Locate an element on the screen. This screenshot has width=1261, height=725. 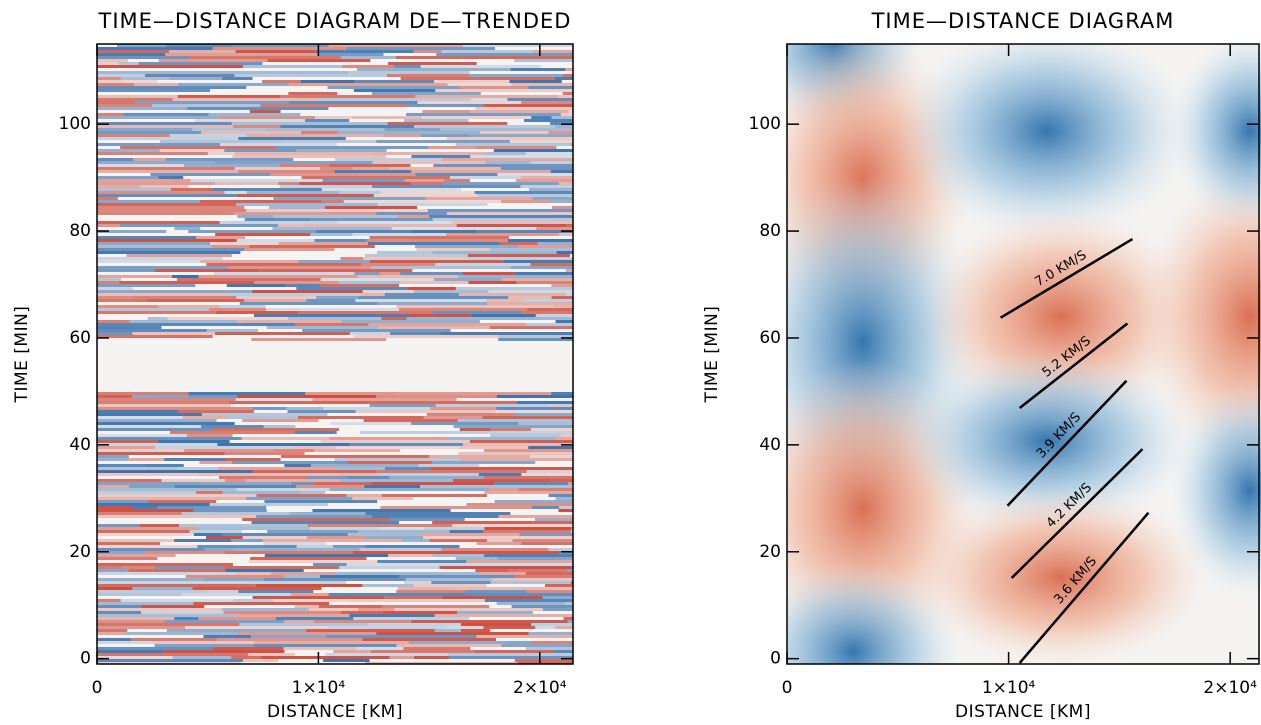
x-tick-label: 2×10⁴ is located at coordinates (1230, 688).